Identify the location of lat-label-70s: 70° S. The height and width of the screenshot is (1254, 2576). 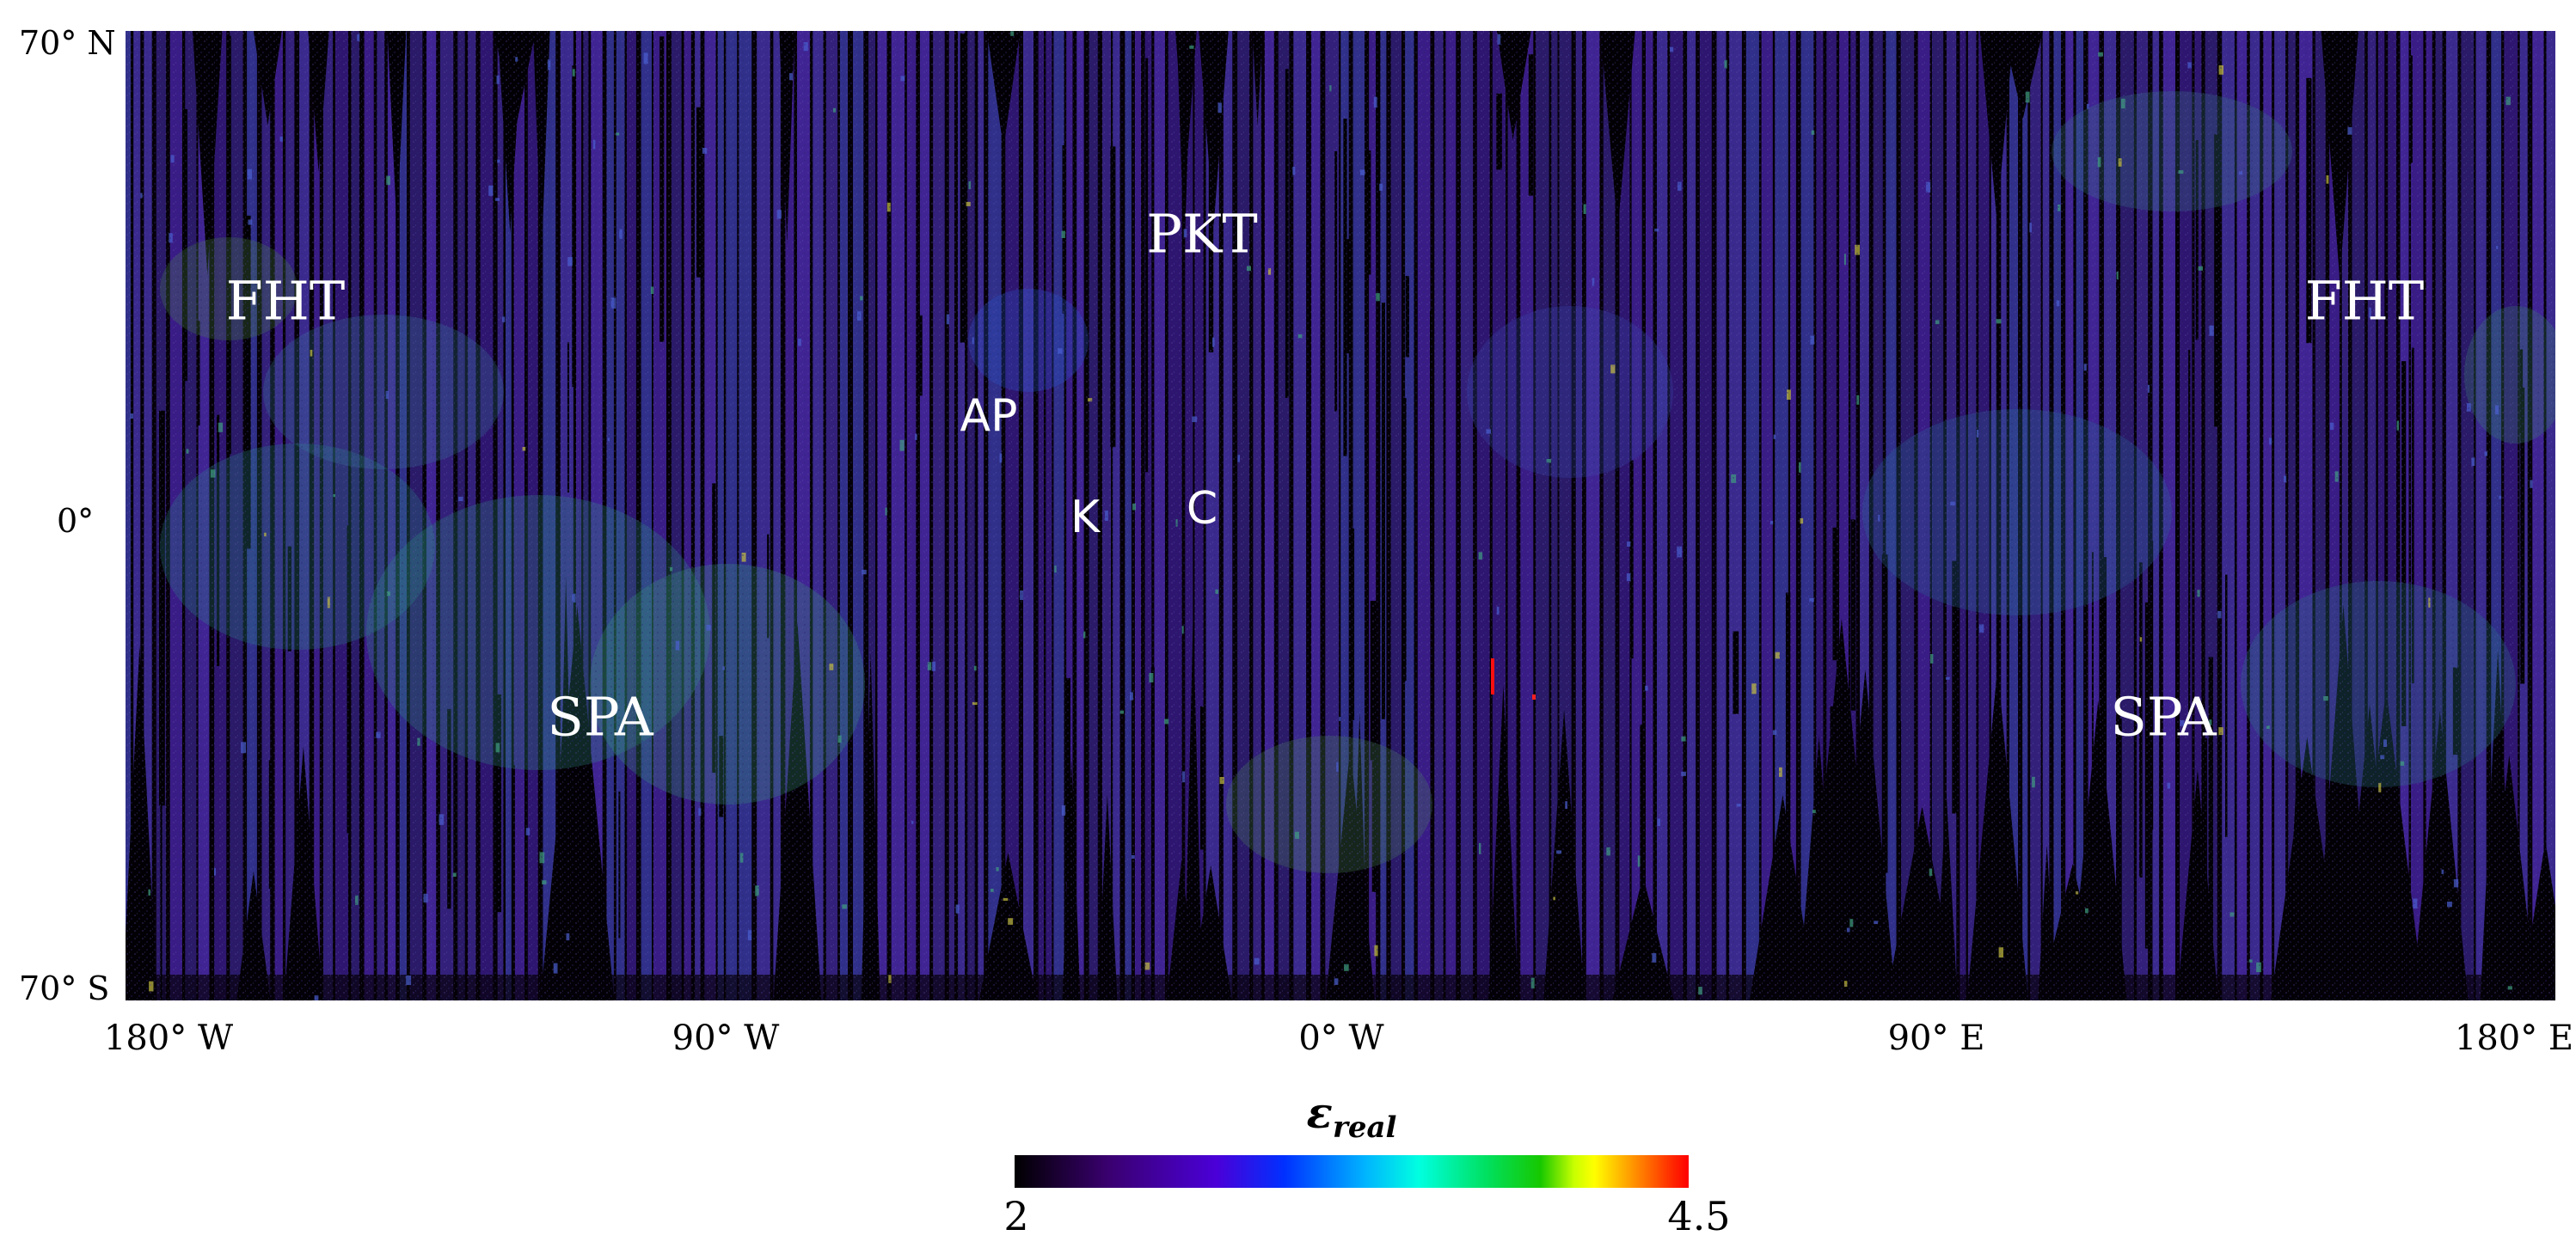
(64, 988).